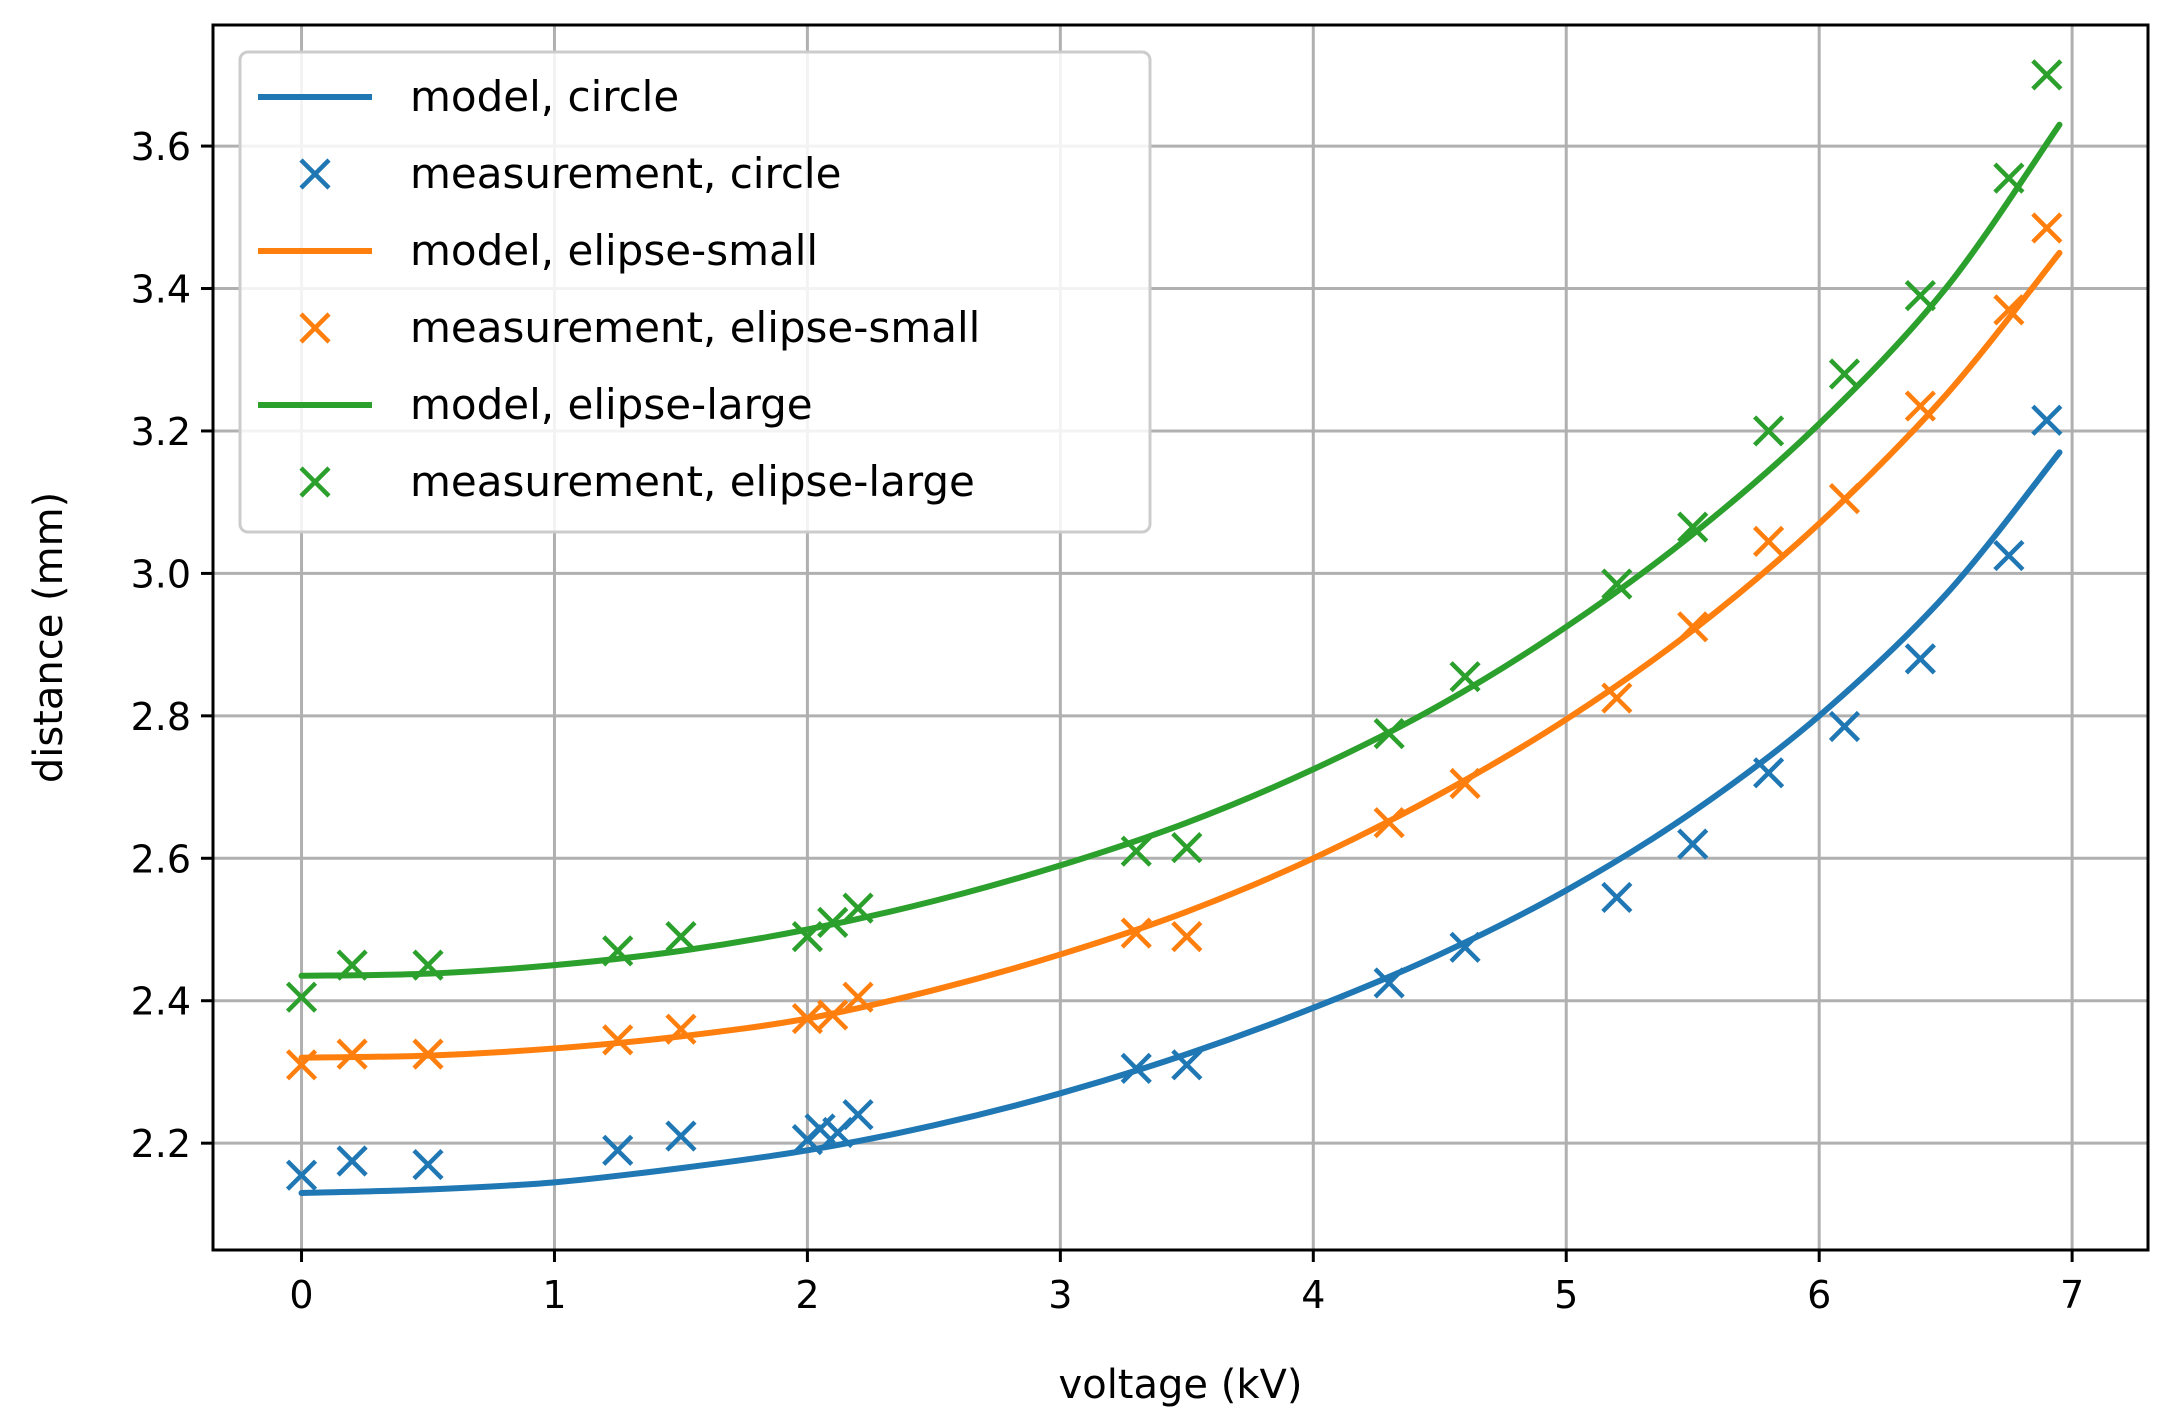  What do you see at coordinates (695, 327) in the screenshot?
I see `legend-label: measurement, elipse-small` at bounding box center [695, 327].